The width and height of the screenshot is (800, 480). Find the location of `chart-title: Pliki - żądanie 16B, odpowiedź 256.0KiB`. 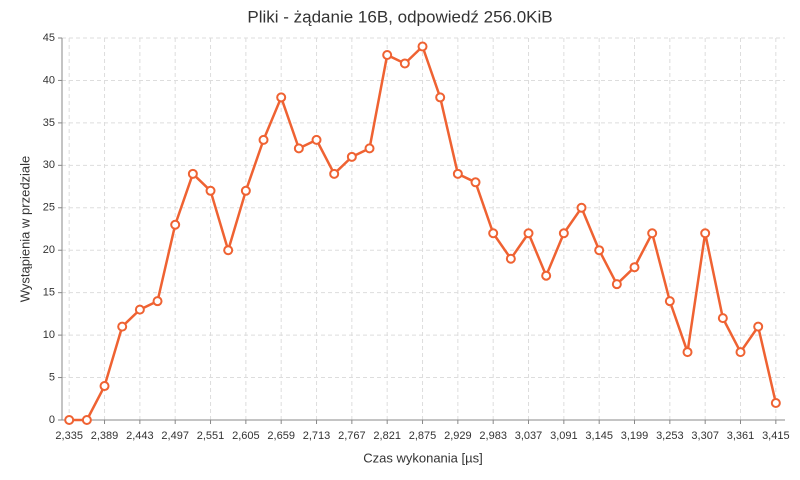

chart-title: Pliki - żądanie 16B, odpowiedź 256.0KiB is located at coordinates (399, 16).